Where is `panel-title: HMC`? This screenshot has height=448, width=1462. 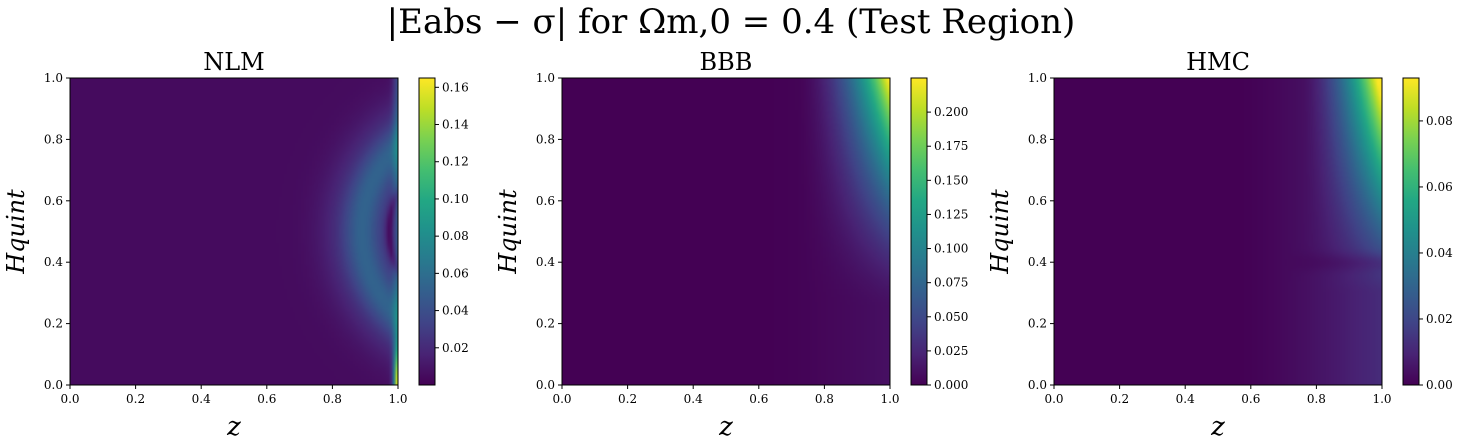
panel-title: HMC is located at coordinates (1218, 62).